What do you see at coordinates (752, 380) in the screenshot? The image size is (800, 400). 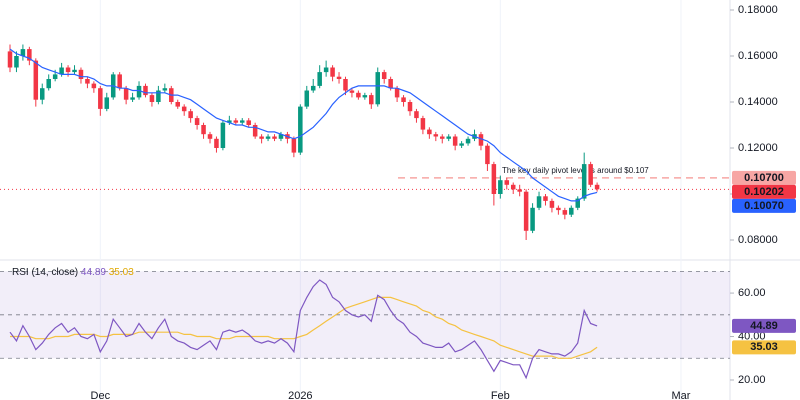 I see `y-tick-label: 20.00` at bounding box center [752, 380].